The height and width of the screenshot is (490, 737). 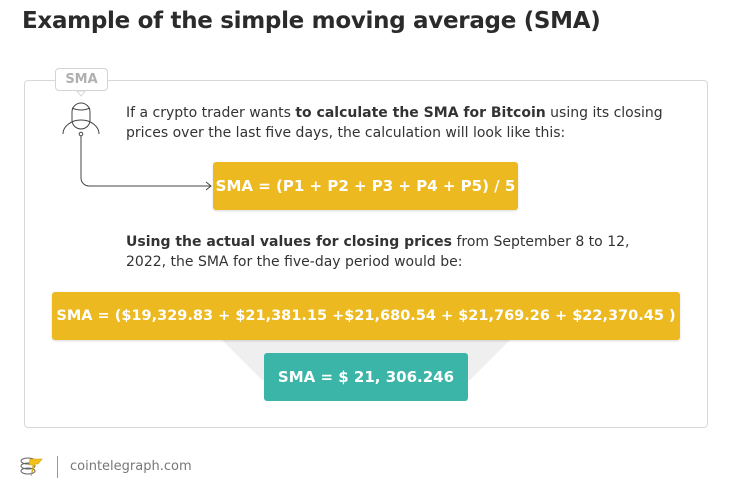 I want to click on connector-arrow, so click(x=146, y=161).